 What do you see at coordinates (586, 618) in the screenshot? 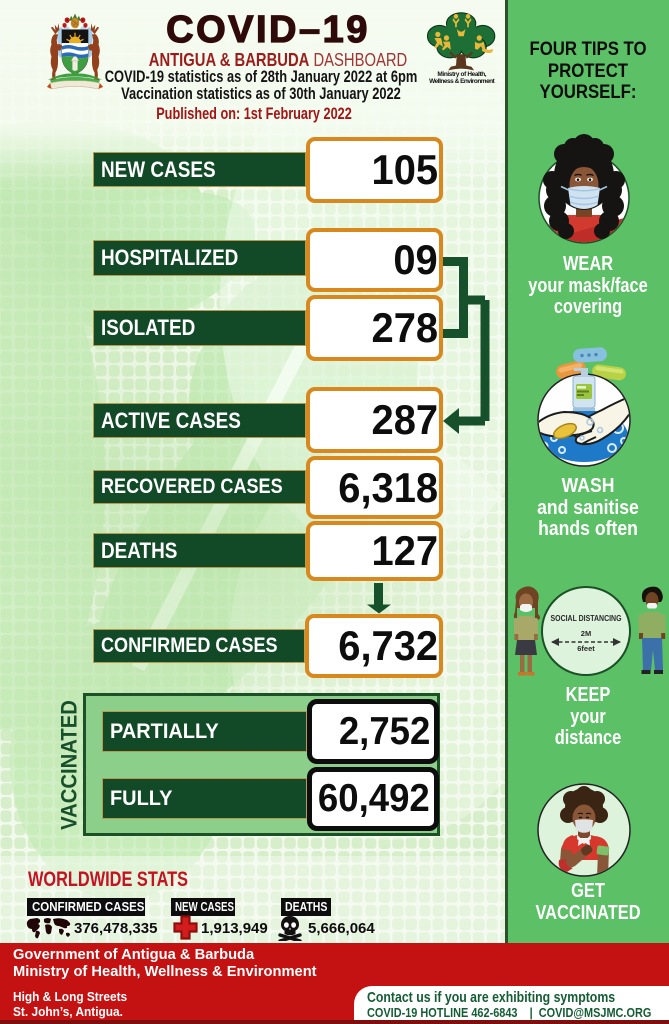
I see `svg-text: SOCIAL DISTANCING` at bounding box center [586, 618].